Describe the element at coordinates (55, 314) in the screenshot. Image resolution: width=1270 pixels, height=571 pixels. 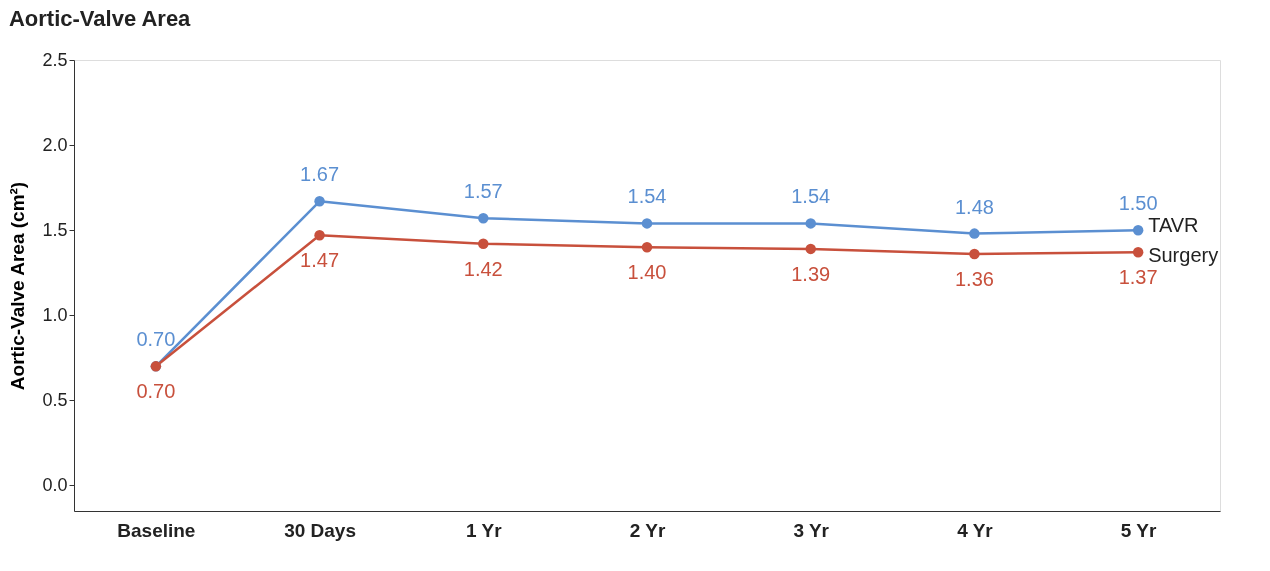
I see `y-tick-label: 1.0` at that location.